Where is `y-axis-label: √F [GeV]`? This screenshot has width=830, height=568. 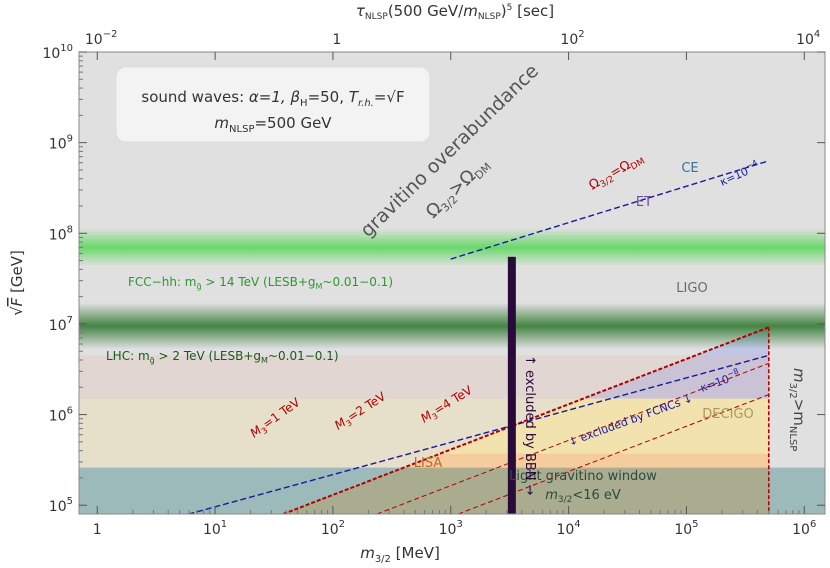 y-axis-label: √F [GeV] is located at coordinates (17, 283).